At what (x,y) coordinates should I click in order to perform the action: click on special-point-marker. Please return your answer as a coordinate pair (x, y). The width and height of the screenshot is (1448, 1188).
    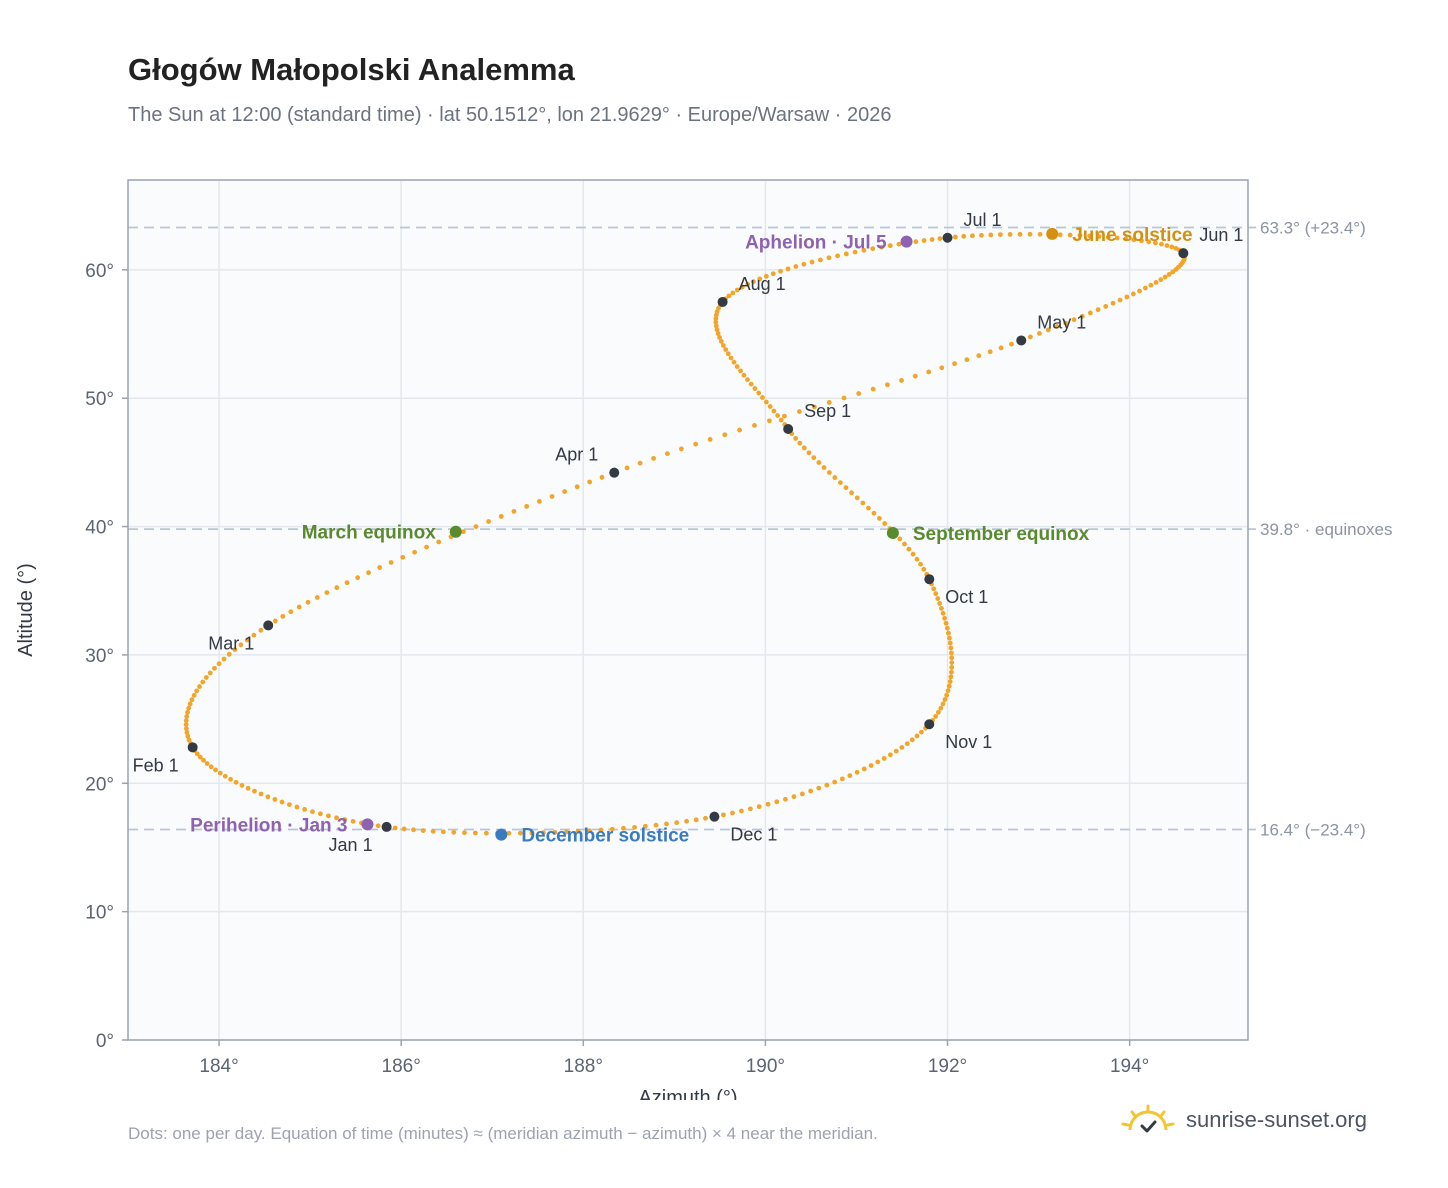
    Looking at the image, I should click on (367, 824).